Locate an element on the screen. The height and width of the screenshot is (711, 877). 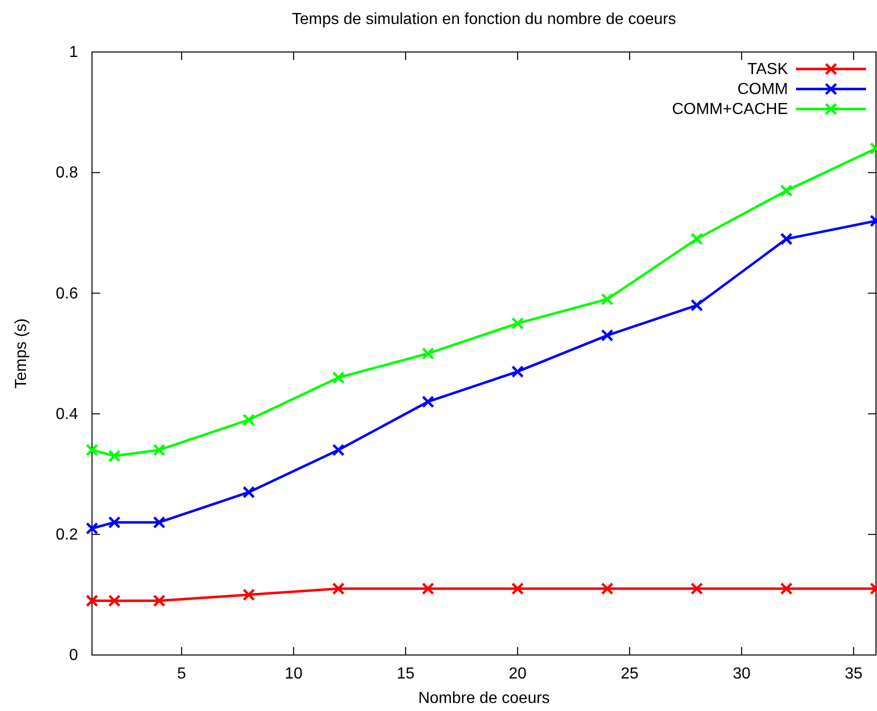
x-tick-label: 35 is located at coordinates (853, 673).